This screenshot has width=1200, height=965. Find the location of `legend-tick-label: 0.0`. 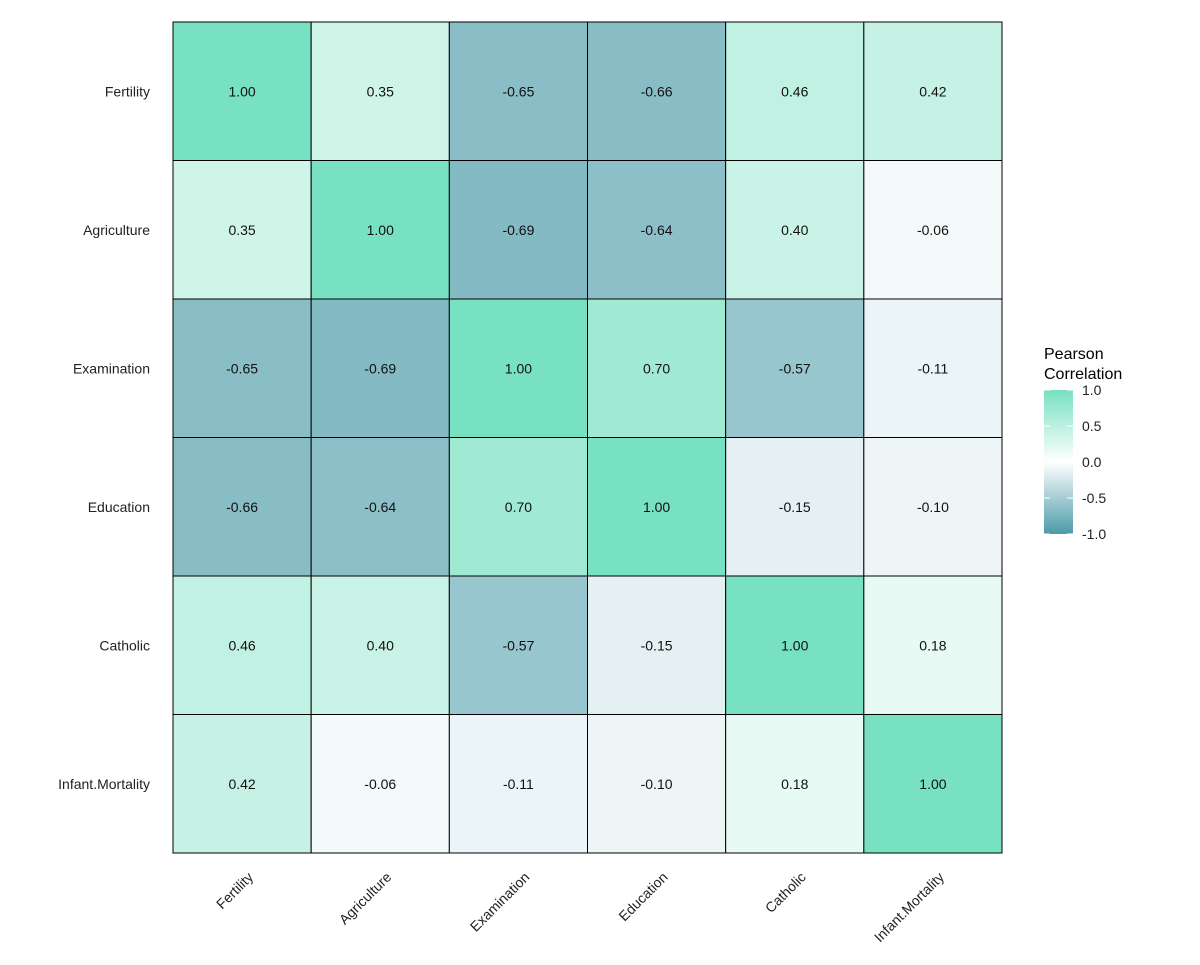

legend-tick-label: 0.0 is located at coordinates (1092, 462).